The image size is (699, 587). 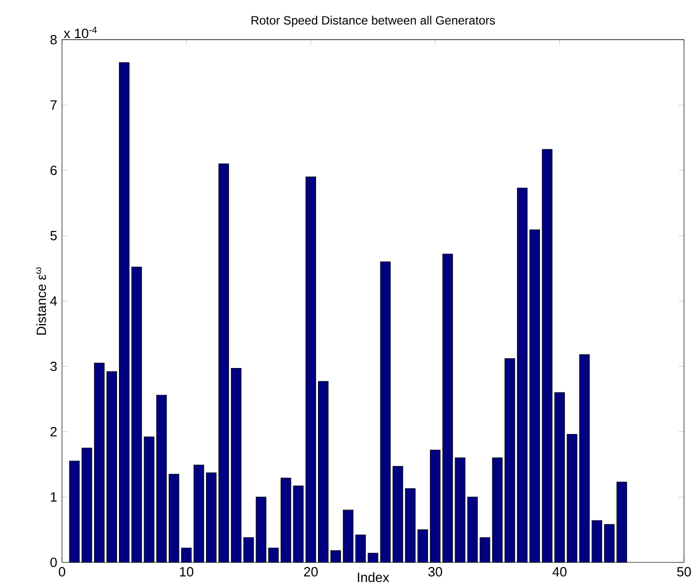 What do you see at coordinates (53, 497) in the screenshot?
I see `y-tick-label: 1` at bounding box center [53, 497].